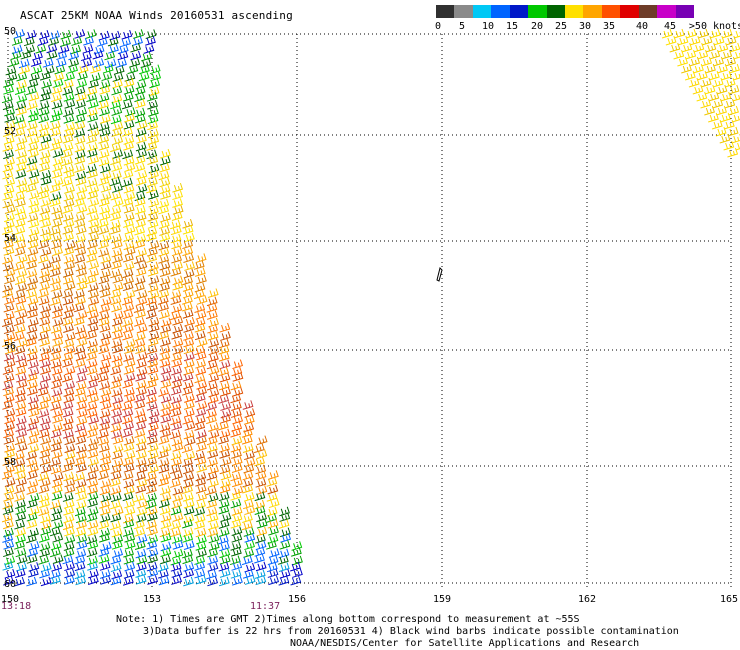 The image size is (740, 650). What do you see at coordinates (729, 599) in the screenshot?
I see `lon-label-165: 165` at bounding box center [729, 599].